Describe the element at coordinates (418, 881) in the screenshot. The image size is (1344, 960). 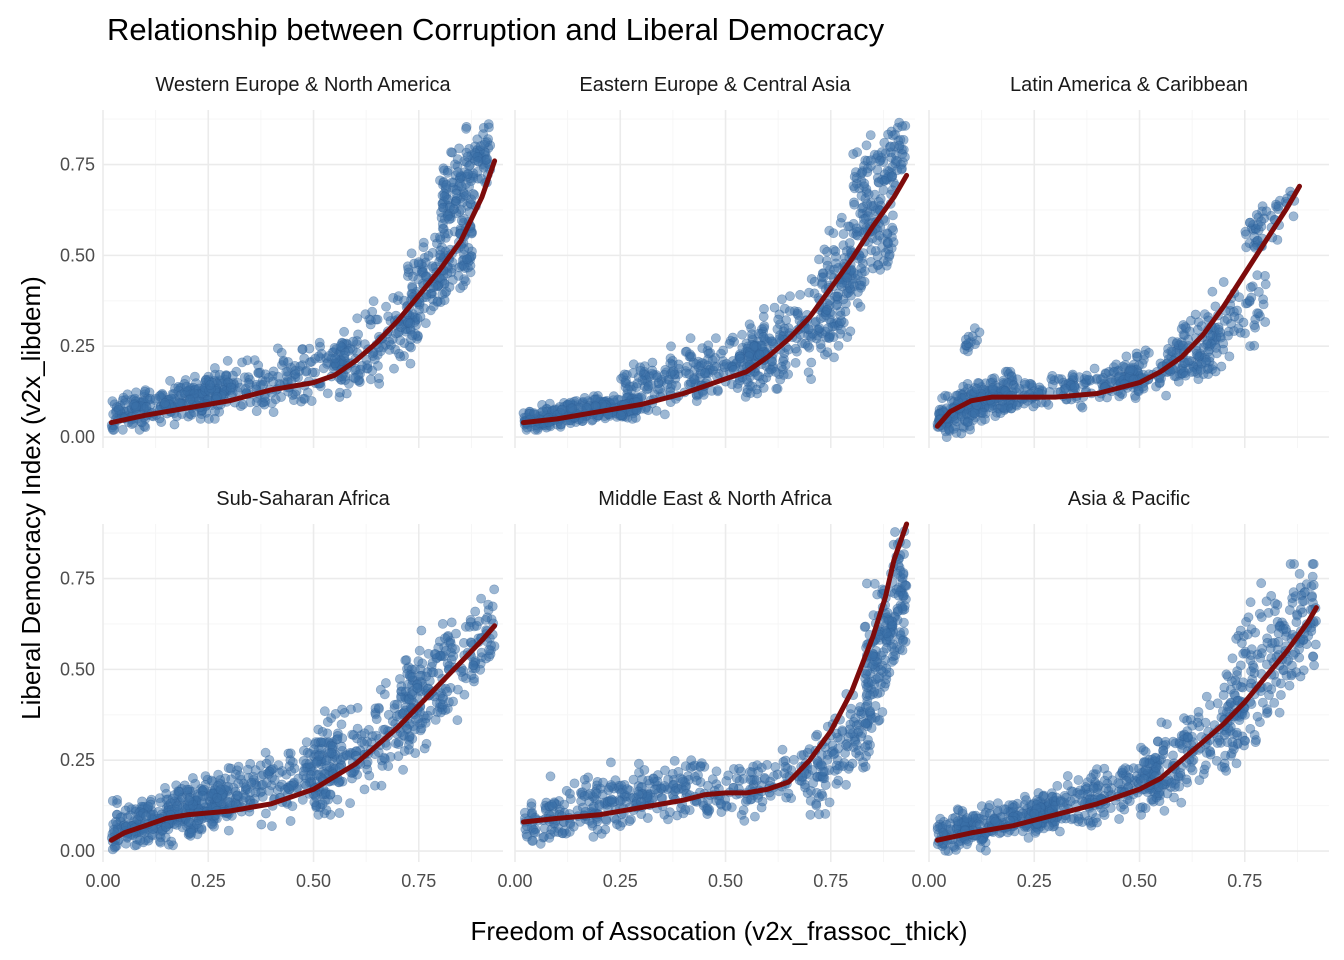
I see `x-tick-label: 0.75` at that location.